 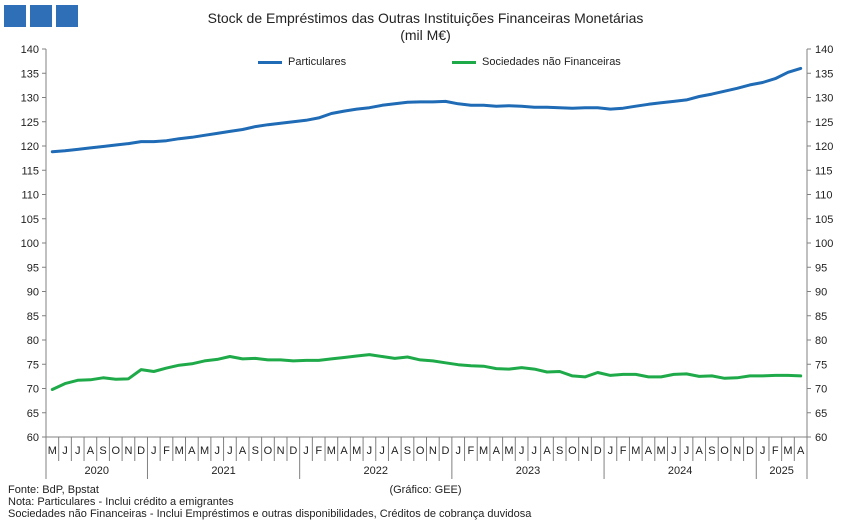 I want to click on y-tick-label-left: 65, so click(x=33, y=414).